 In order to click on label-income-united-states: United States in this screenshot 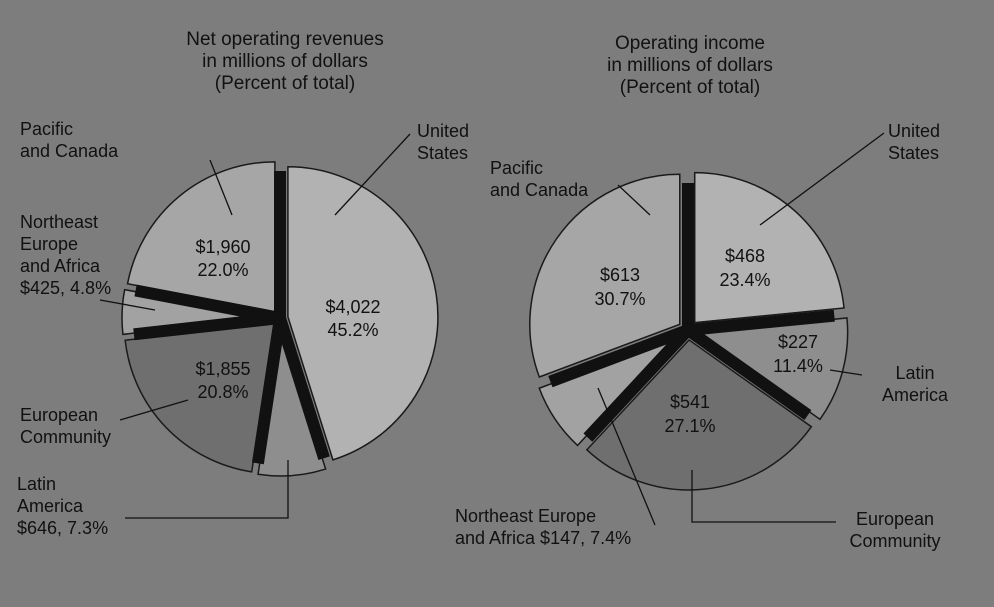, I will do `click(914, 142)`.